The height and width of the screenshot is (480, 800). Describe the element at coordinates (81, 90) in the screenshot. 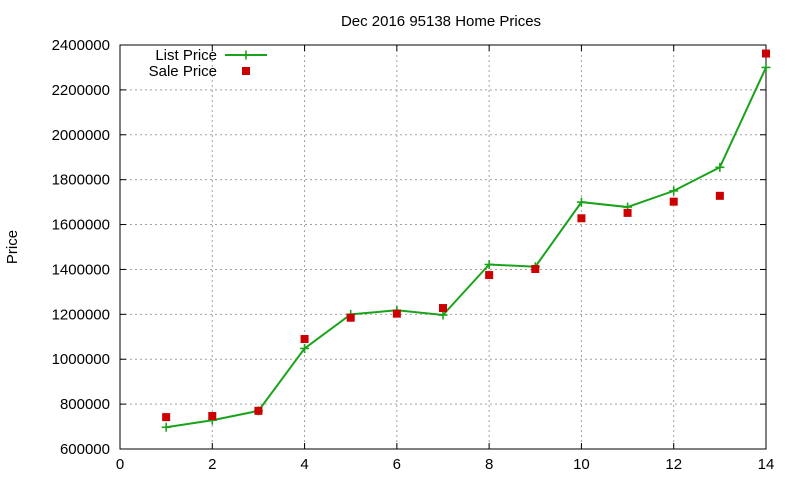

I see `y-tick-label: 2200000` at that location.